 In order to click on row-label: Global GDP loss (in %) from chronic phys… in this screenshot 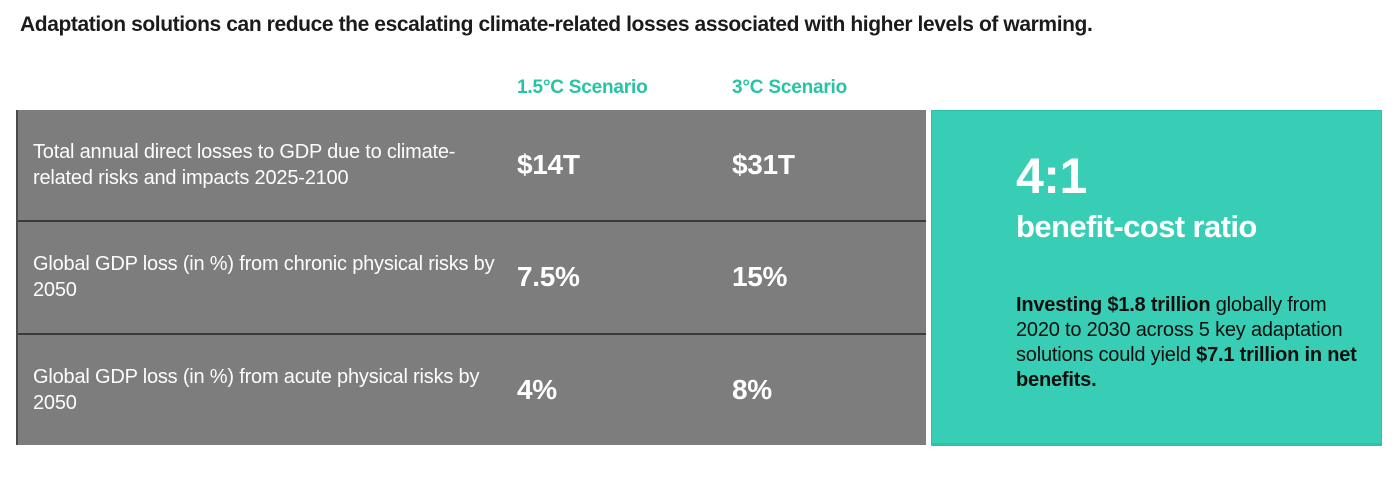, I will do `click(264, 277)`.